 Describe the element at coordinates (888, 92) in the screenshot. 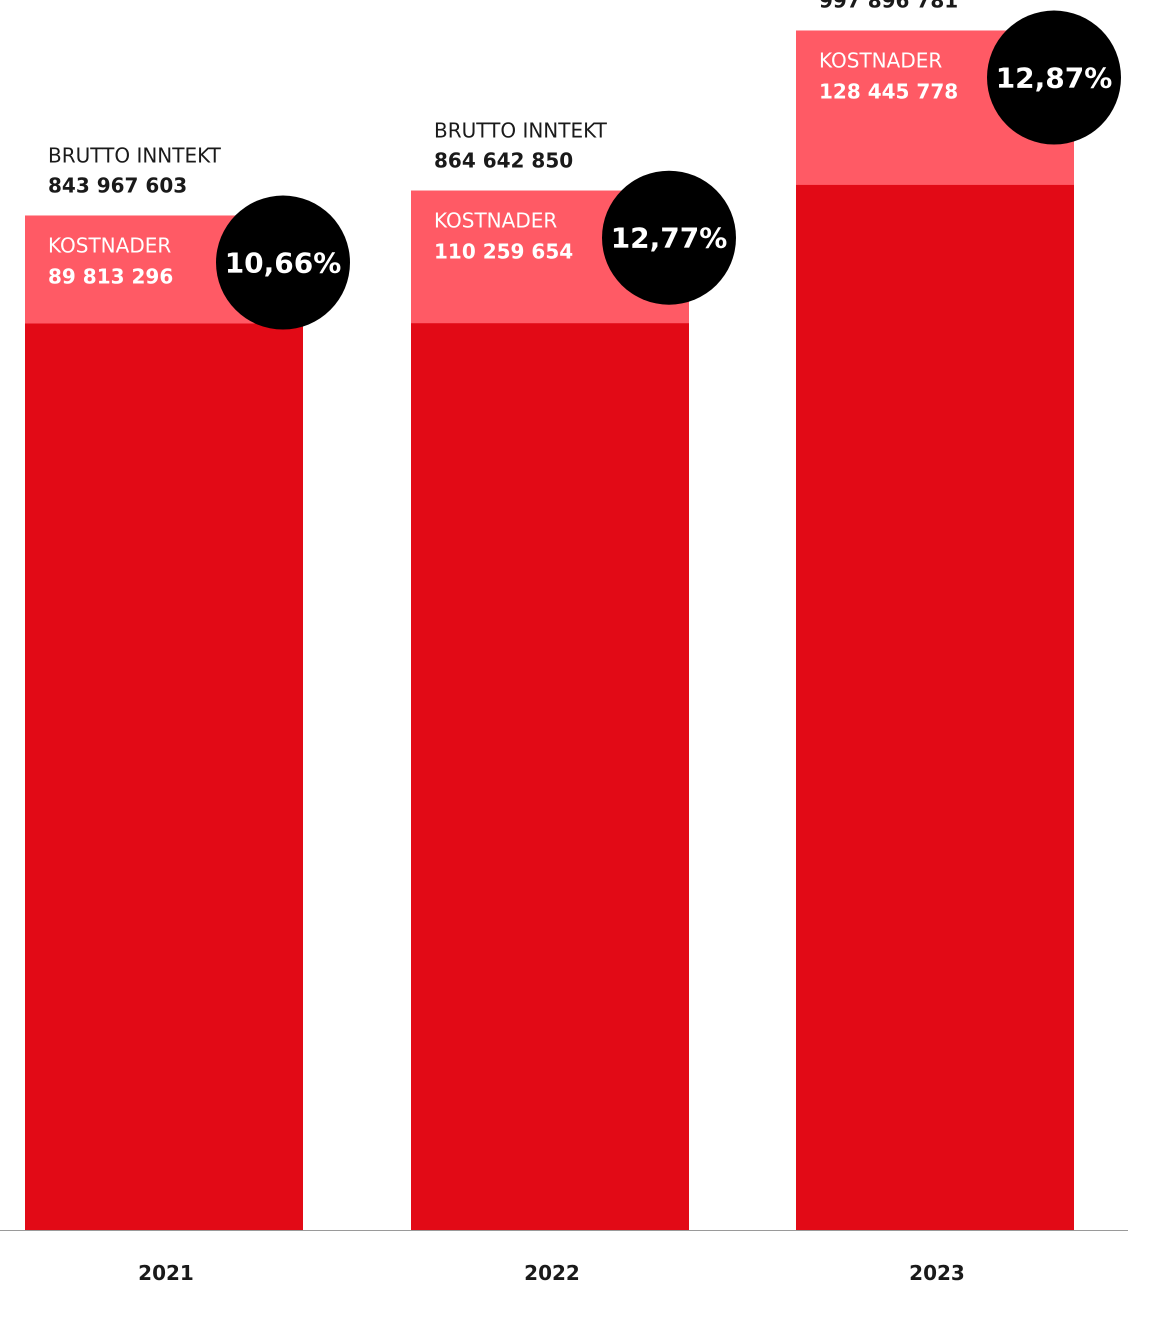

I see `cost-value-label: 128 445 778` at that location.